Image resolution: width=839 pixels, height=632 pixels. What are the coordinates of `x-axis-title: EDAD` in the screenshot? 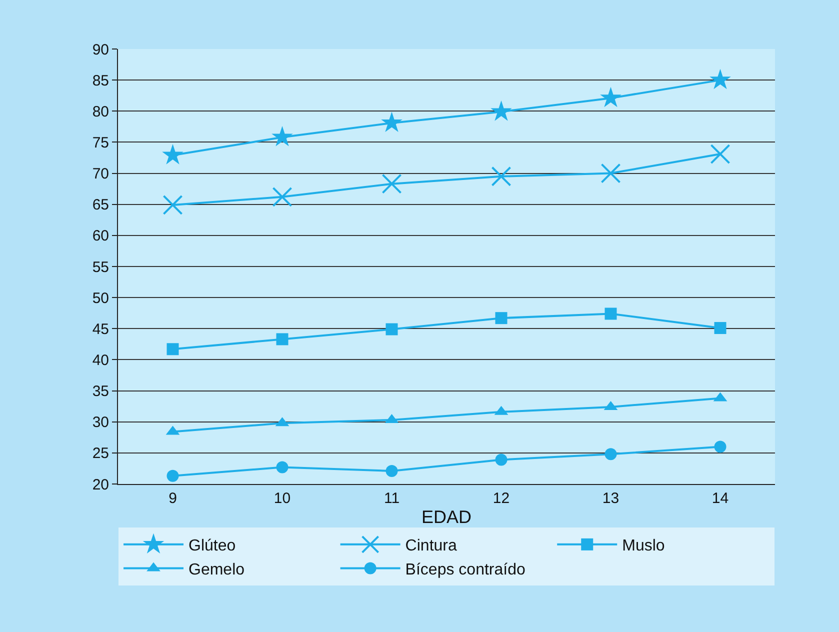 It's located at (446, 517).